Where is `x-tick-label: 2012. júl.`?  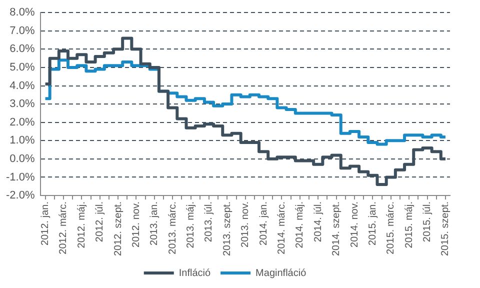
x-tick-label: 2012. júl. is located at coordinates (100, 222).